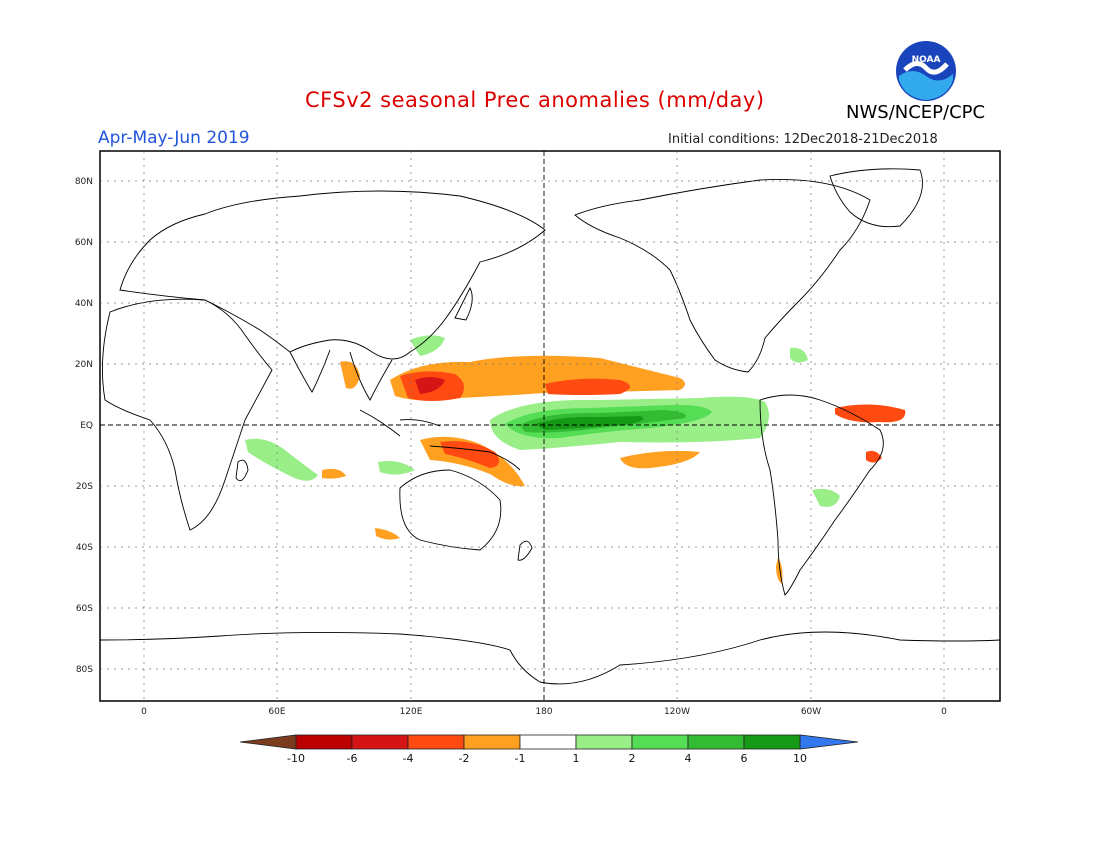  What do you see at coordinates (722, 276) in the screenshot?
I see `coastline-north-america` at bounding box center [722, 276].